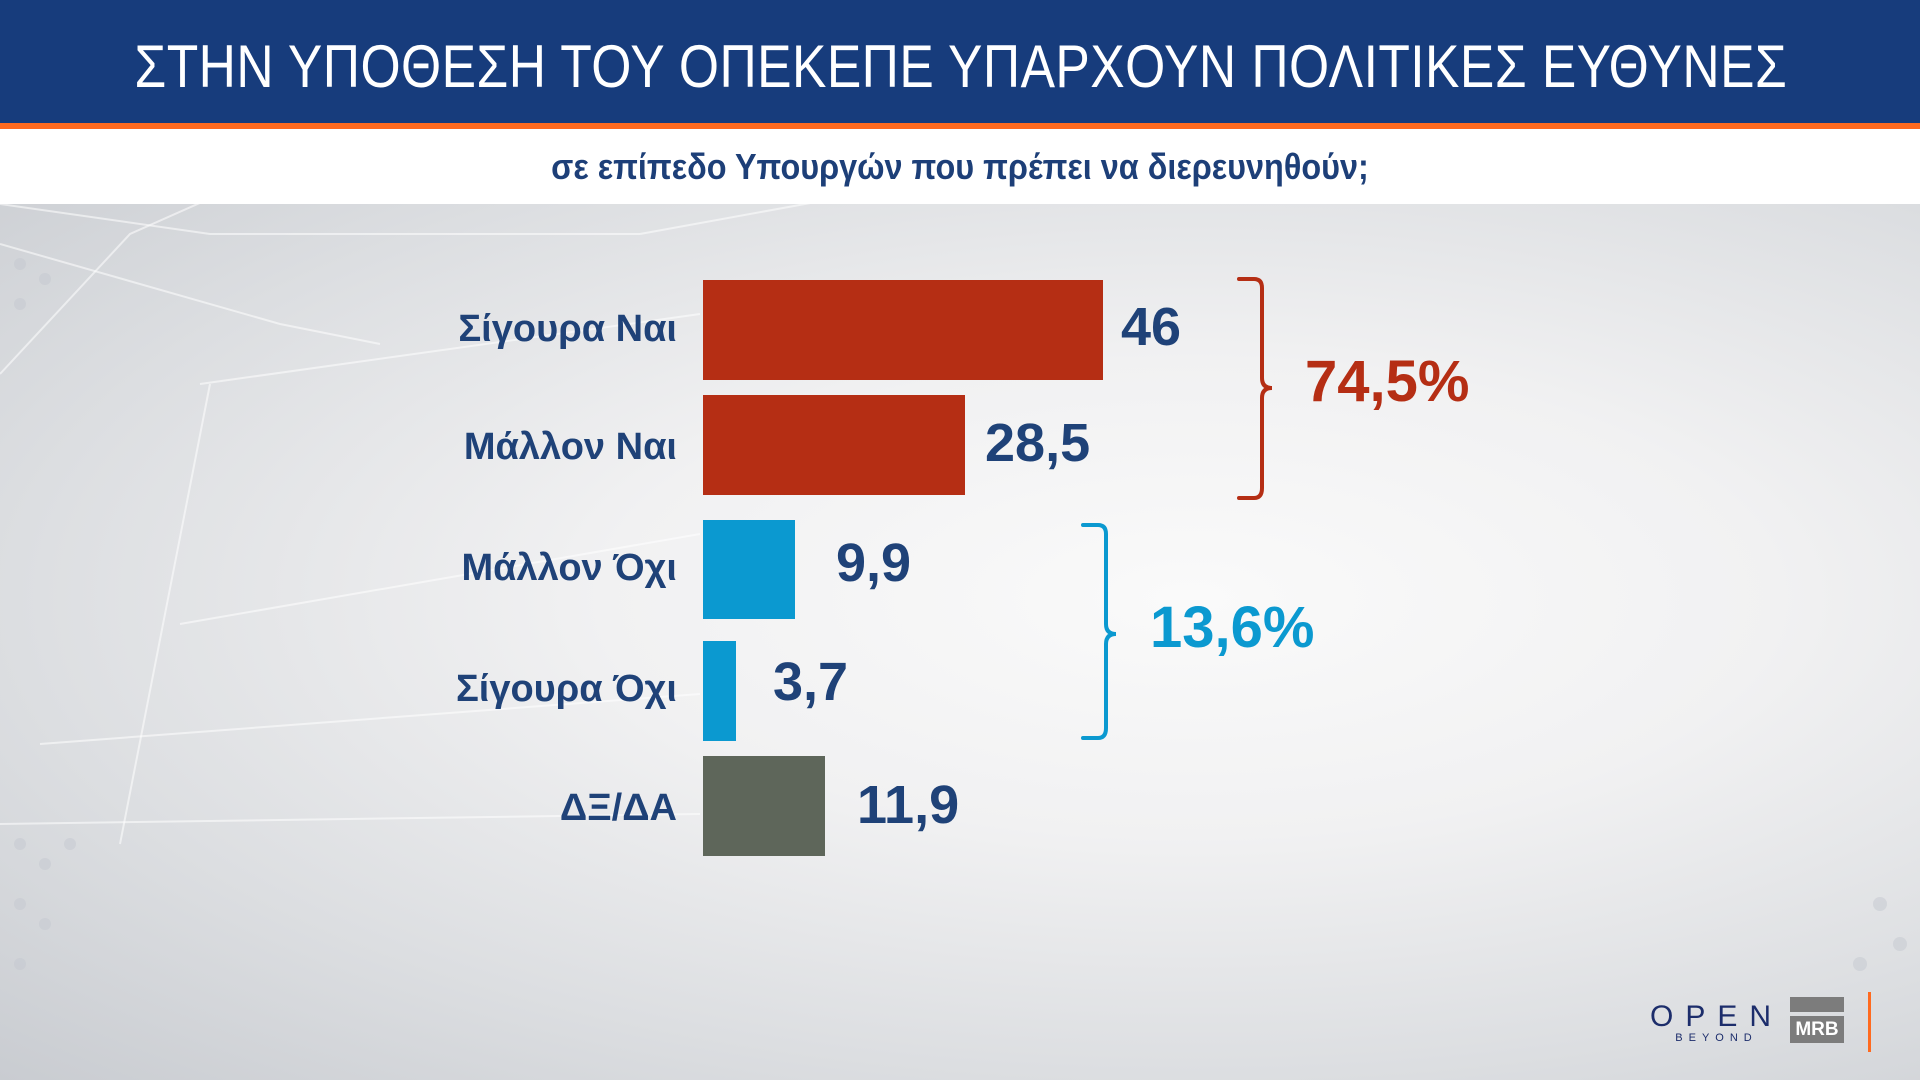 The image size is (1920, 1080). Describe the element at coordinates (719, 691) in the screenshot. I see `bar-sigoura-ochi` at that location.